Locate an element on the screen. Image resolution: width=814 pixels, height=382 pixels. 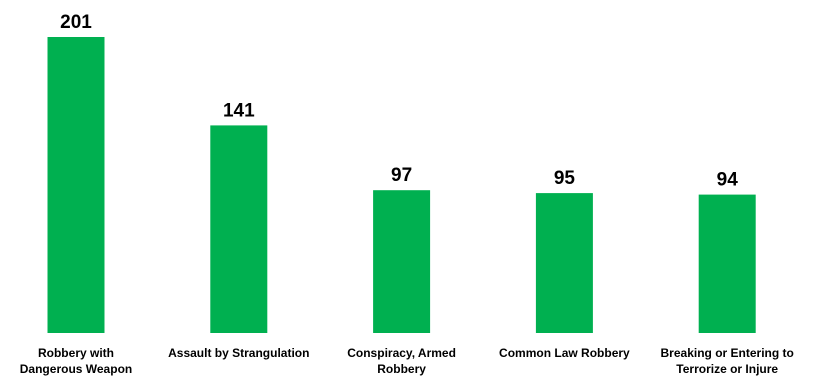
category-label-1: Robbery with Dangerous Weapon is located at coordinates (76, 361).